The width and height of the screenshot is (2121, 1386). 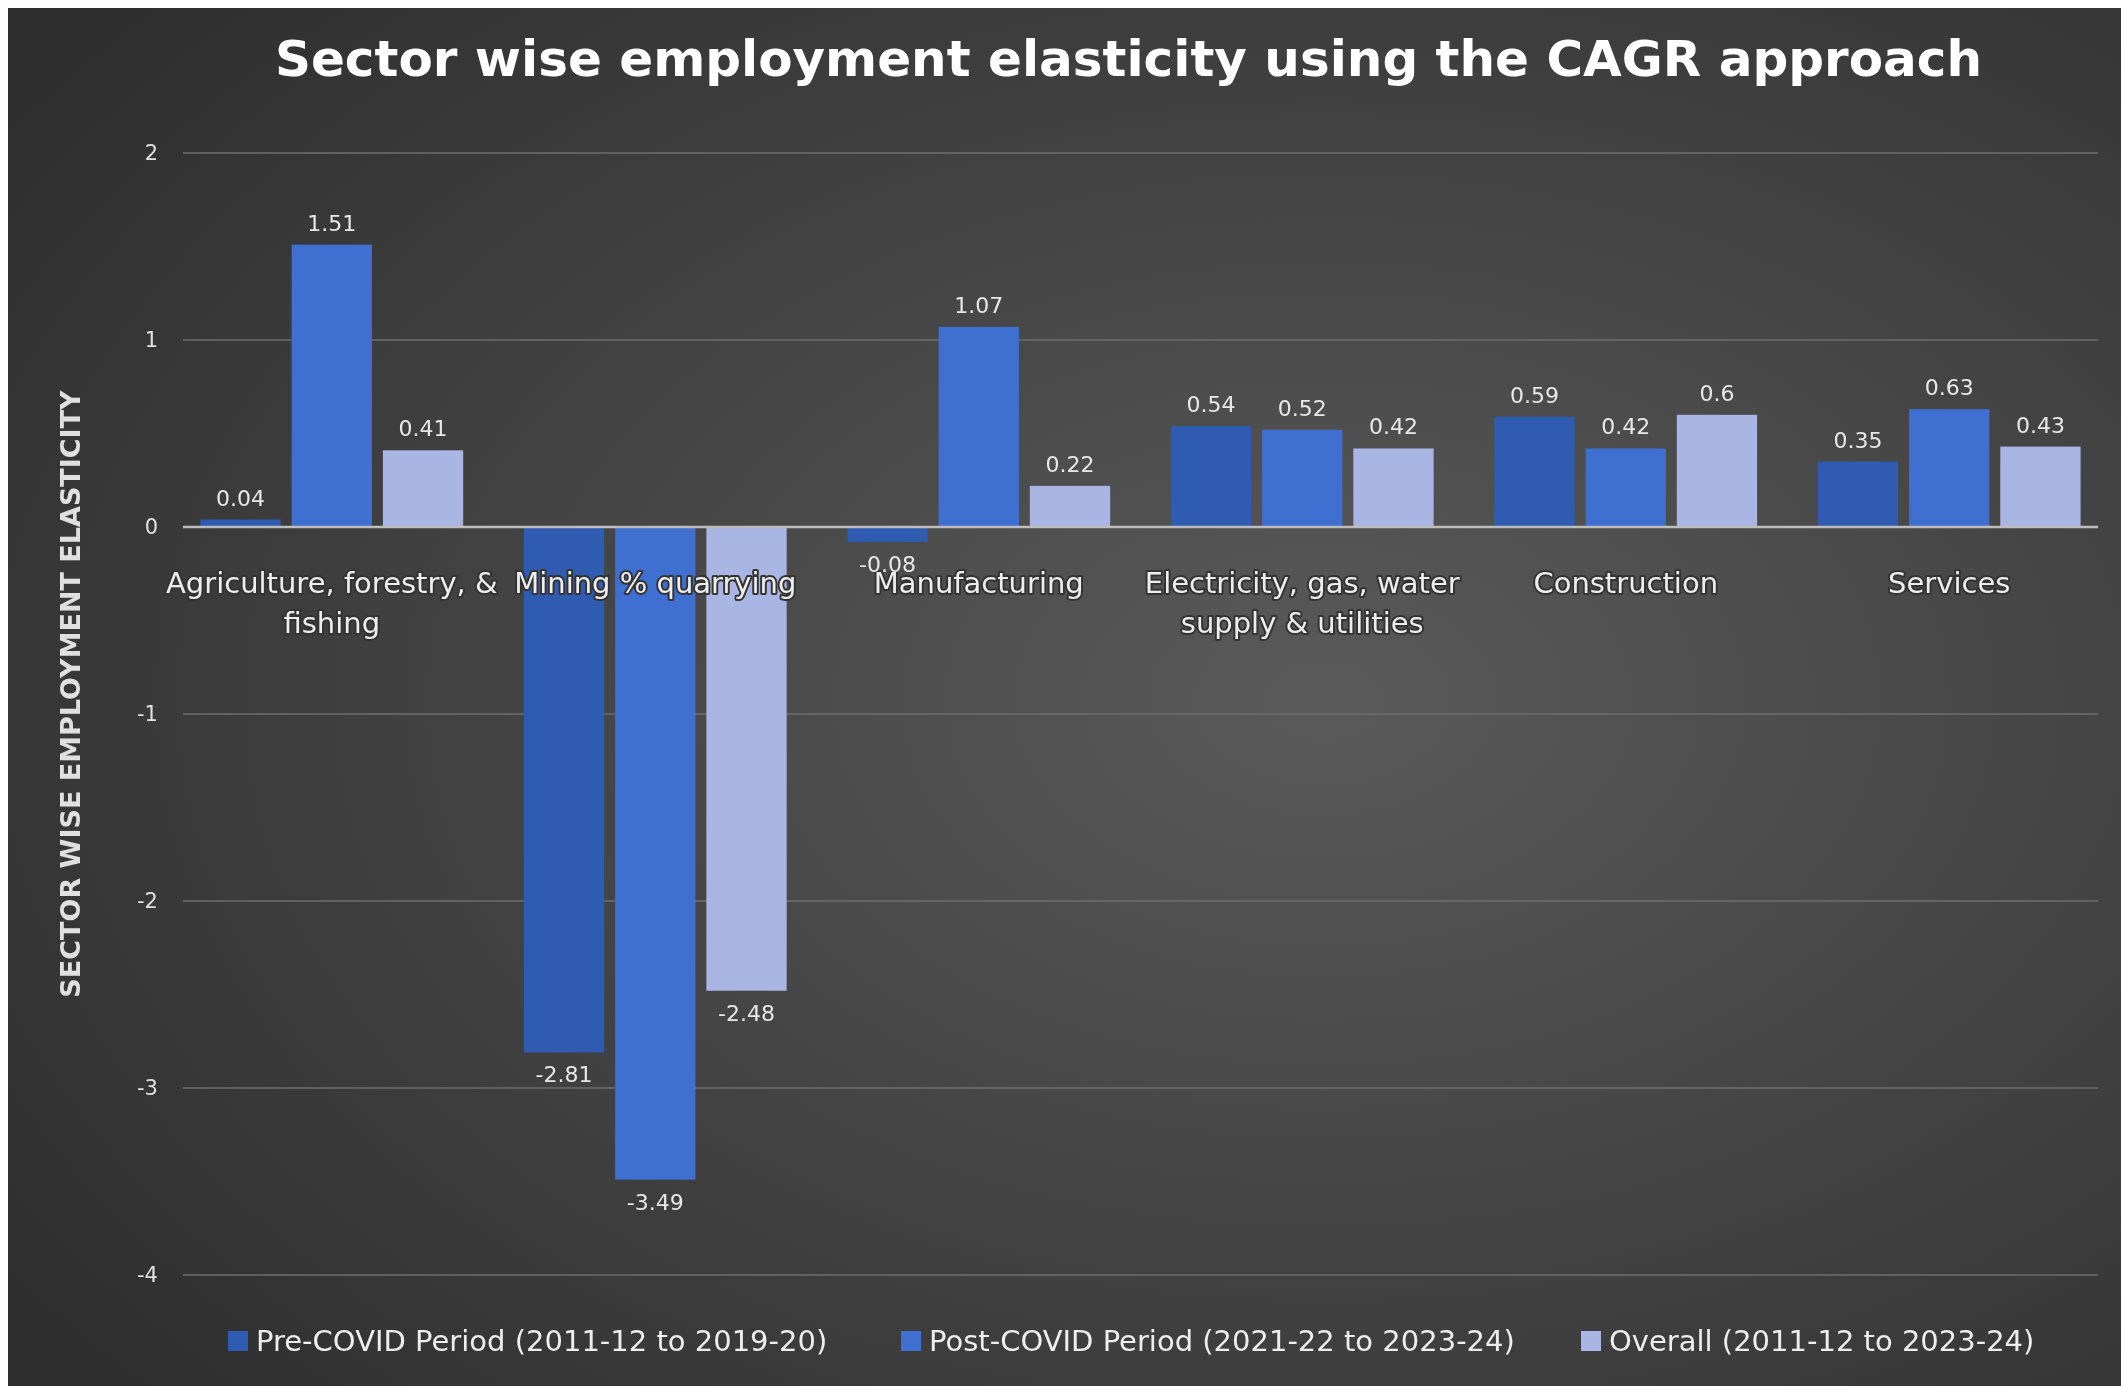 I want to click on data-label: 0.22, so click(x=1070, y=464).